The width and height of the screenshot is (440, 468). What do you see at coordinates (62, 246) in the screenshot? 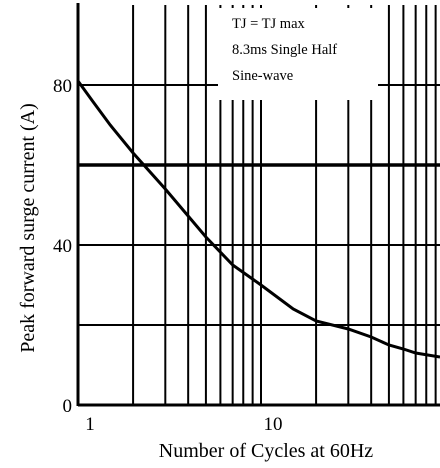
I see `y-tick-label: 40` at bounding box center [62, 246].